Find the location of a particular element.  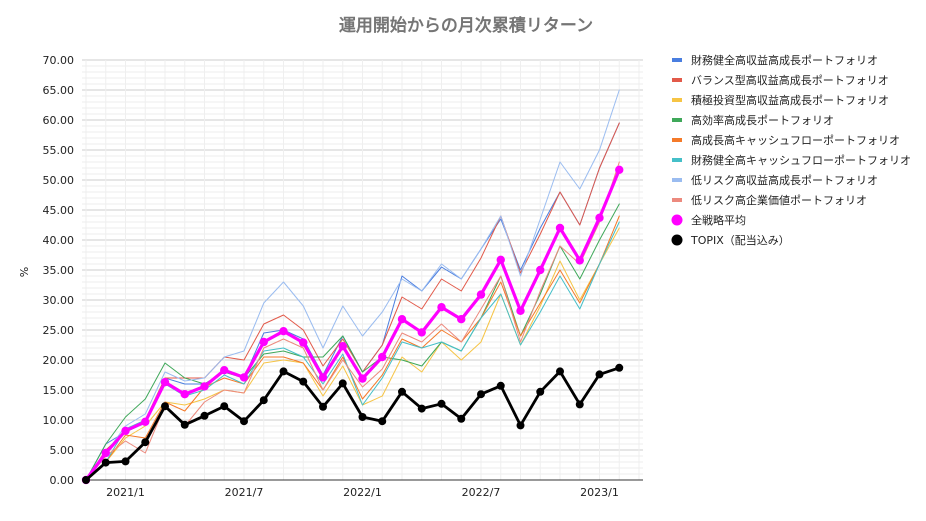

x-tick-label: 2022/1 is located at coordinates (362, 492).